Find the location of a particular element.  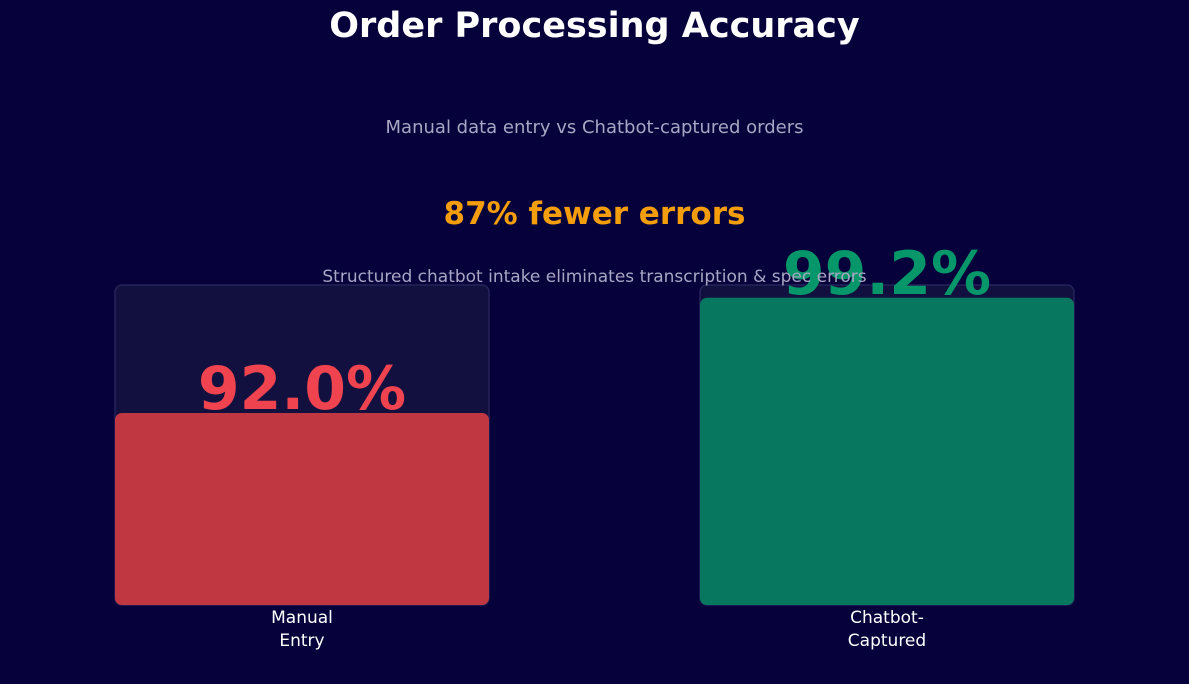

callout-headline: 87% fewer errors is located at coordinates (595, 214).